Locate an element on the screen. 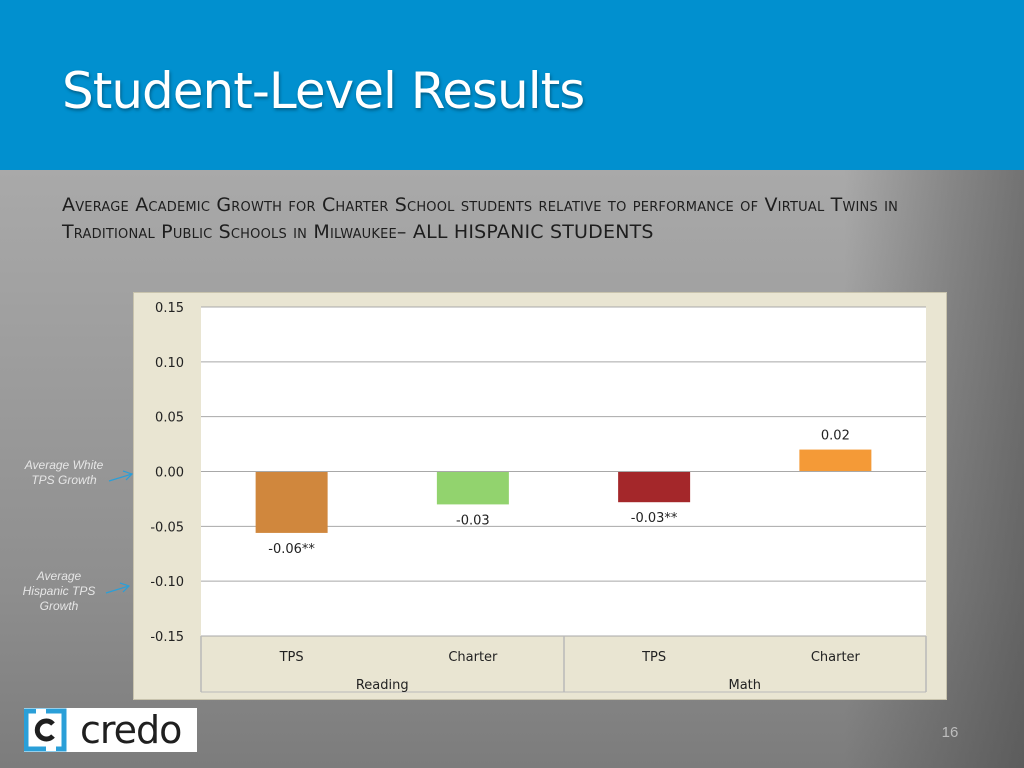  arrow-hispanic-tps-head is located at coordinates (125, 587).